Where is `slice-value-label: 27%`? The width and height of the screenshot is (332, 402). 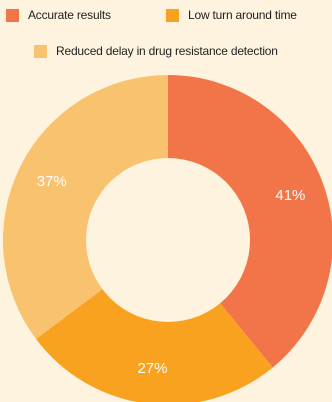 slice-value-label: 27% is located at coordinates (152, 368).